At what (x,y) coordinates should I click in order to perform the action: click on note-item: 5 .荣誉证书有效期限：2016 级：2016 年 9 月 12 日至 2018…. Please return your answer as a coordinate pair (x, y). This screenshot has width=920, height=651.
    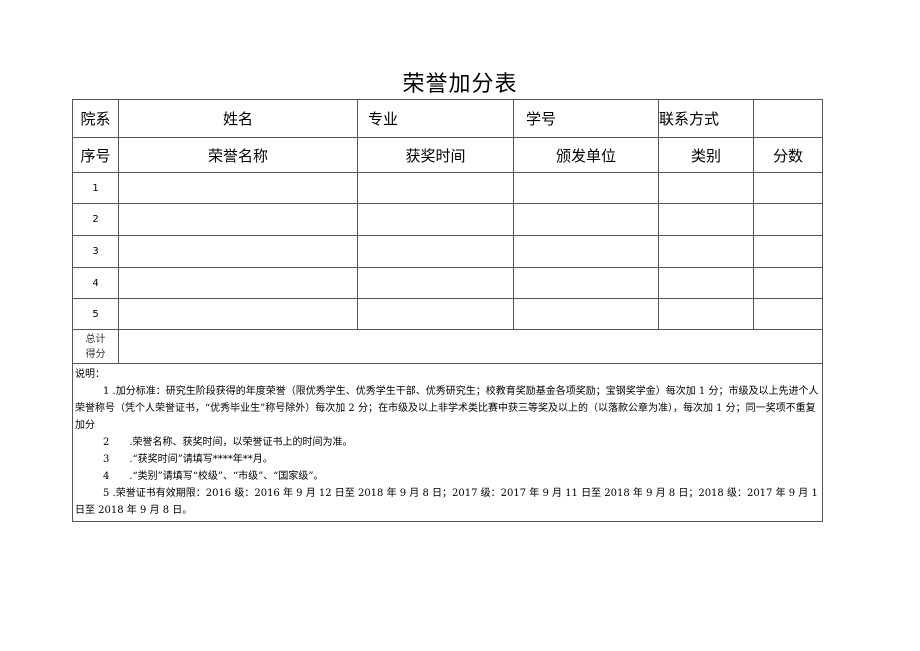
    Looking at the image, I should click on (446, 502).